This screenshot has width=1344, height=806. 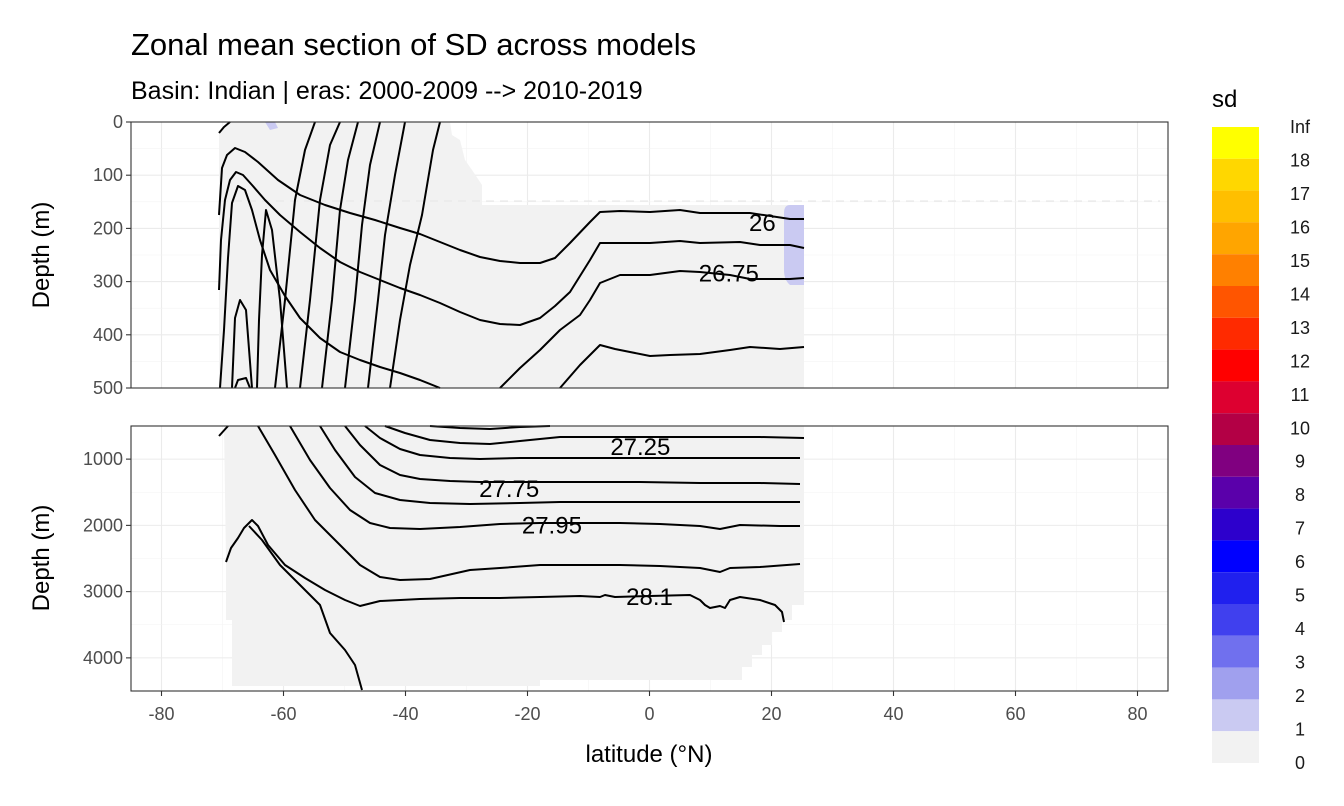 What do you see at coordinates (103, 459) in the screenshot?
I see `y-tick-label: 1000` at bounding box center [103, 459].